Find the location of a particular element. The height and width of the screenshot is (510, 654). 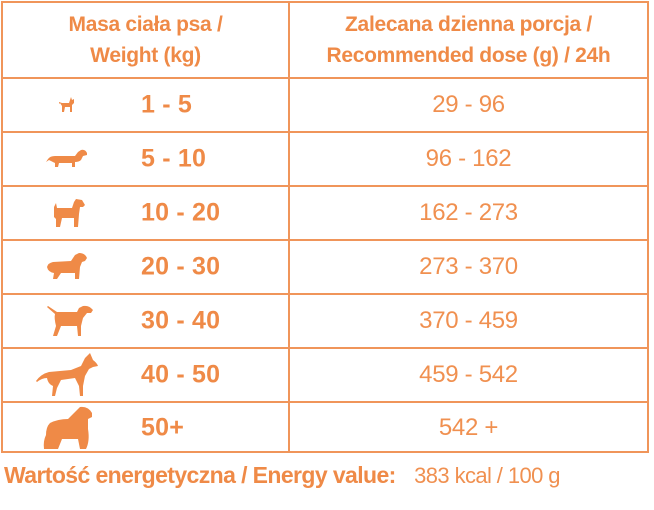

weight-cell: 5 - 10 is located at coordinates (146, 159).